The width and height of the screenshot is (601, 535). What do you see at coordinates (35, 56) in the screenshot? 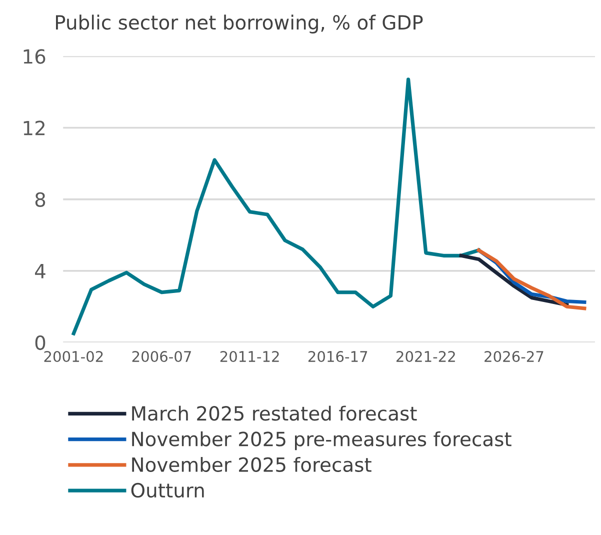
I see `y-tick-label: 16` at bounding box center [35, 56].